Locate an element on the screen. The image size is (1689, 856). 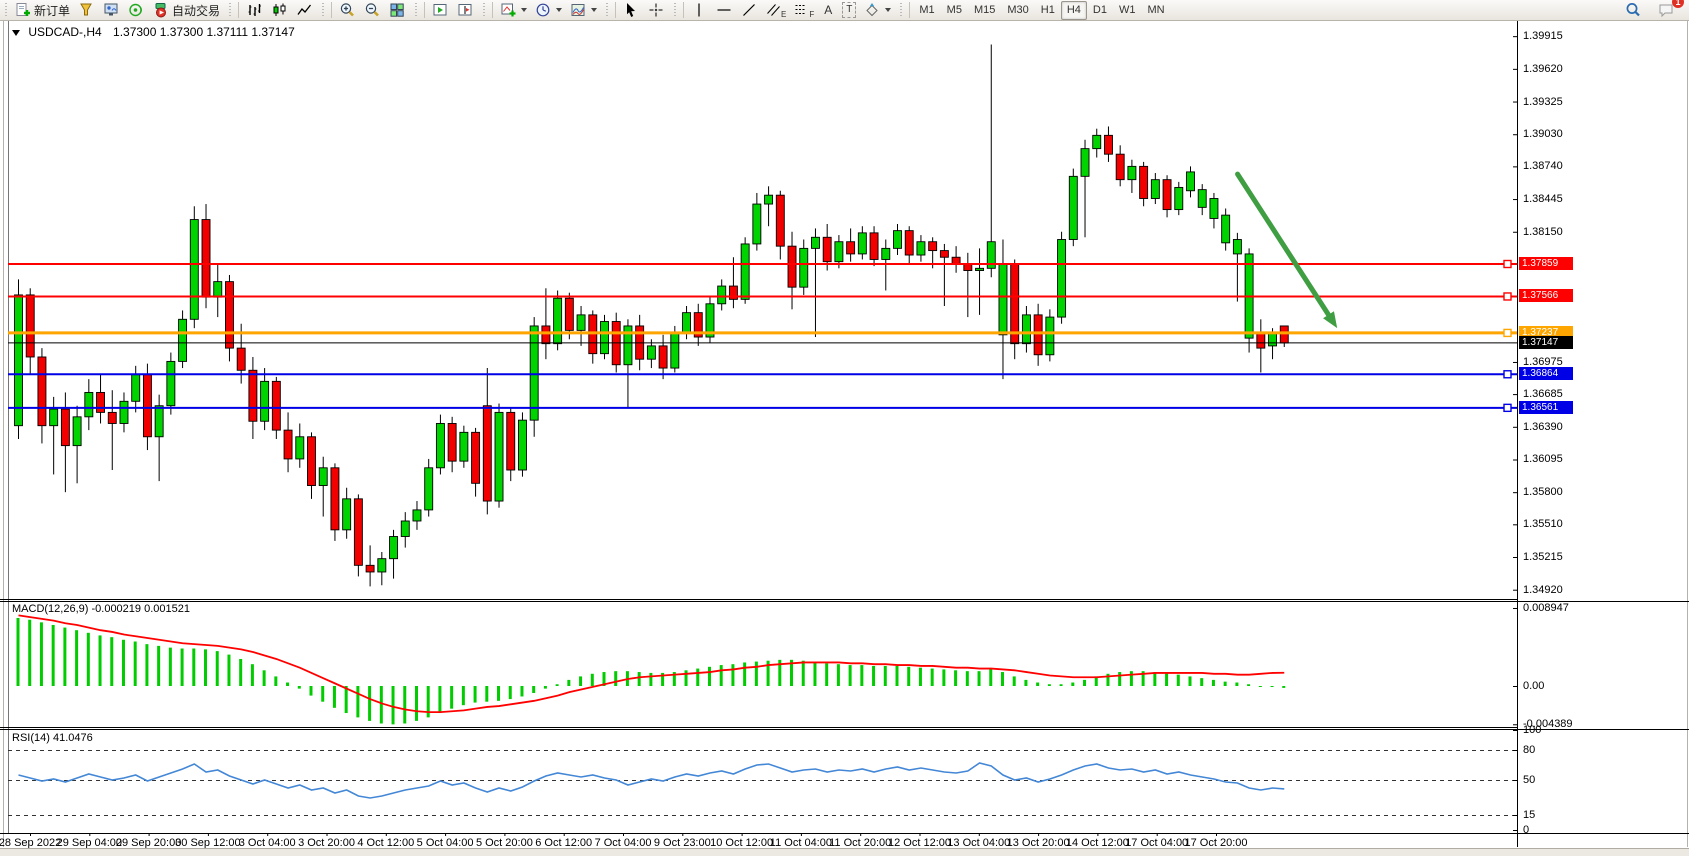
chart-shift-button is located at coordinates (465, 10).